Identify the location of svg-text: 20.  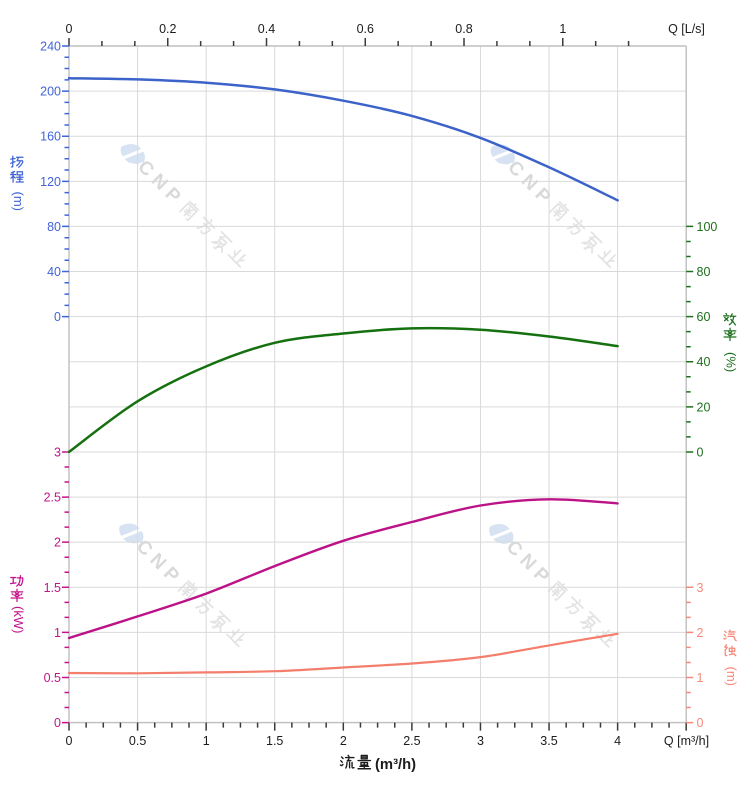
(704, 407).